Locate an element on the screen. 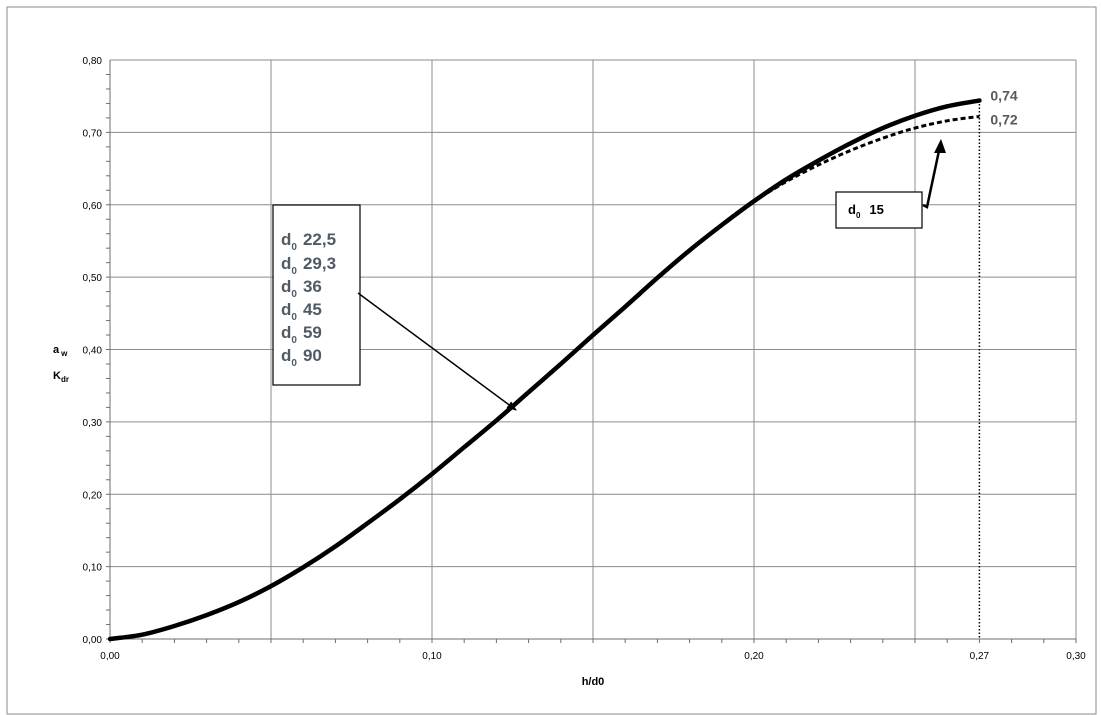  annotation-multi-line-1: d0 22,5 is located at coordinates (308, 241).